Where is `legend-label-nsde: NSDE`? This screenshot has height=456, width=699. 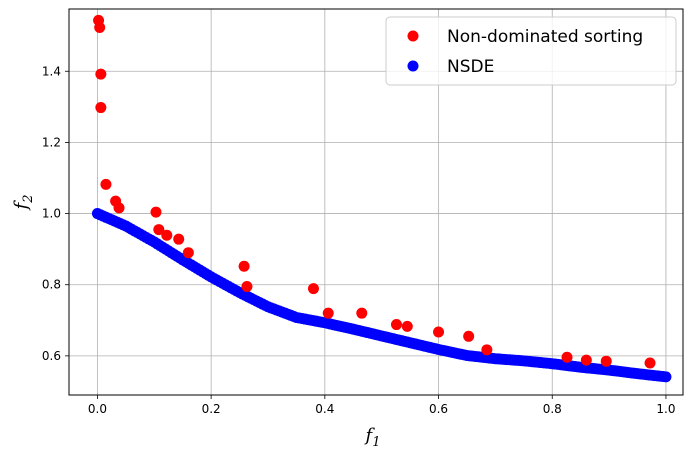 legend-label-nsde: NSDE is located at coordinates (470, 67).